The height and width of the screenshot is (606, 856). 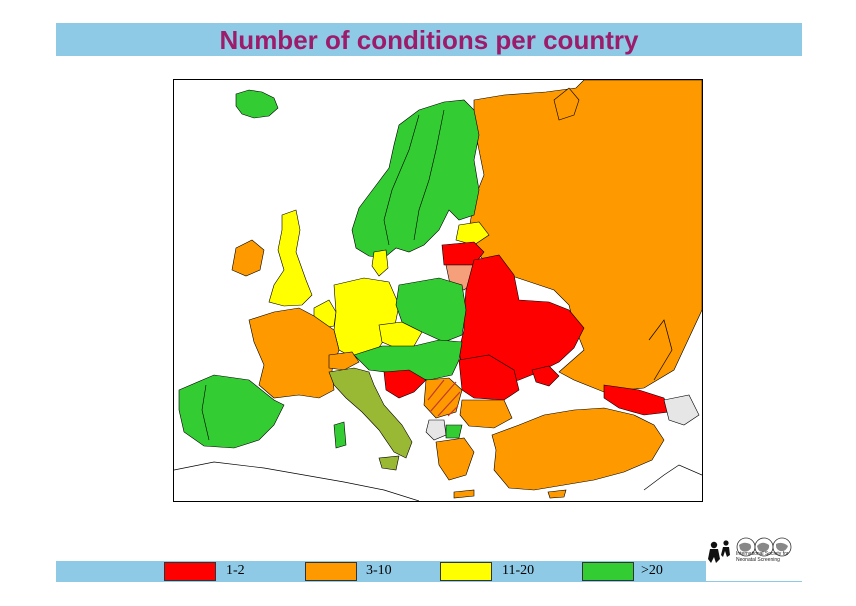 What do you see at coordinates (408, 360) in the screenshot?
I see `region-central-green` at bounding box center [408, 360].